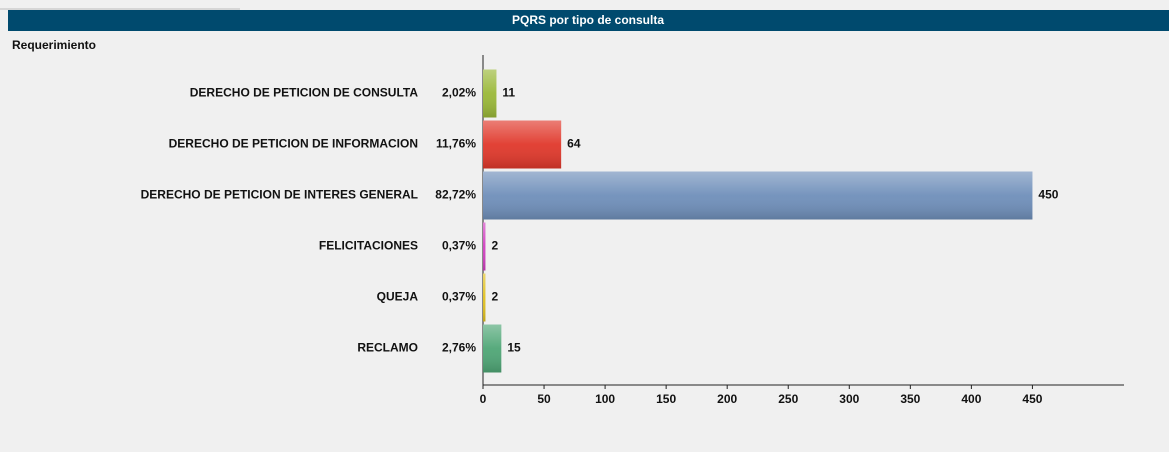  I want to click on x-tick-label: 150, so click(666, 399).